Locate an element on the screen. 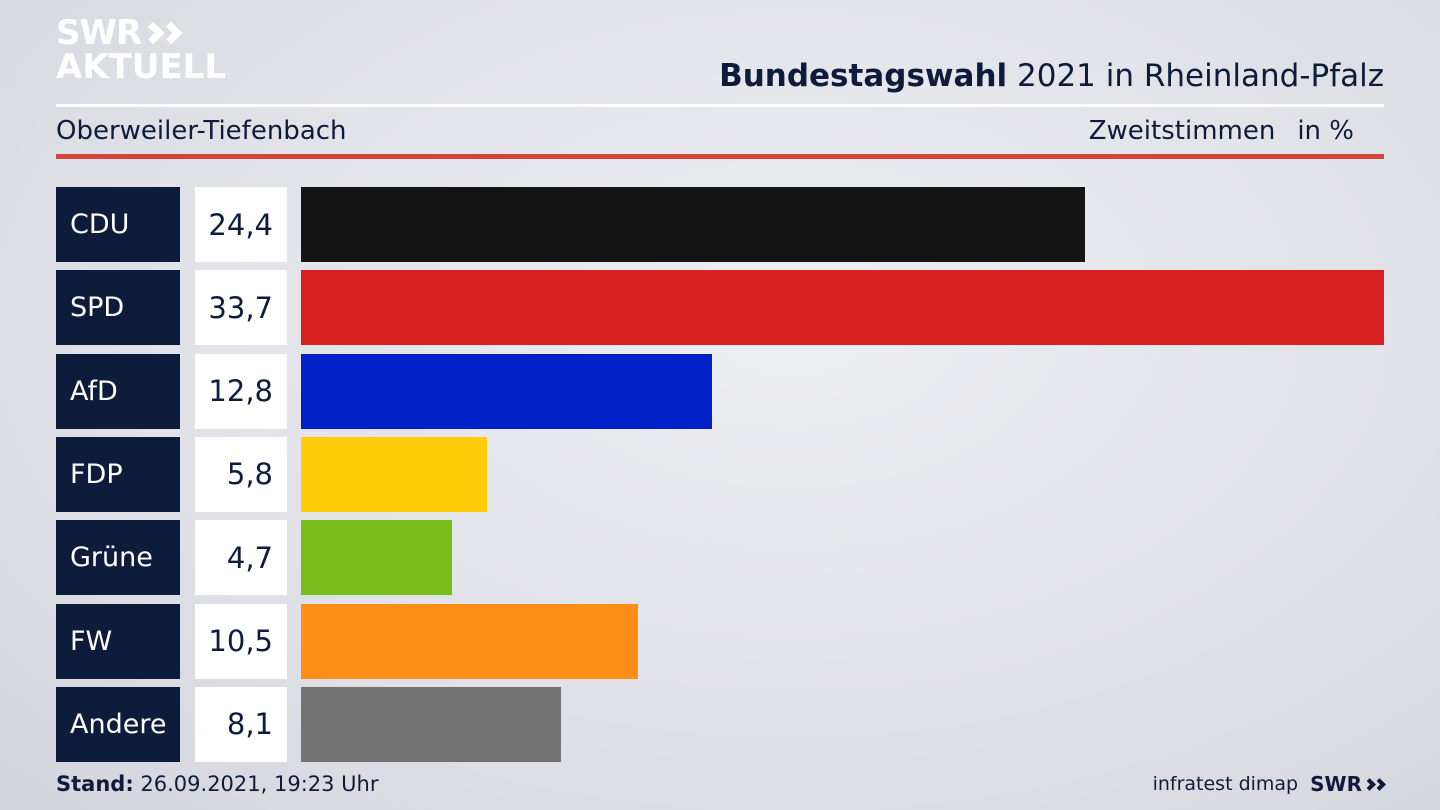  footer-swr-text: SWR is located at coordinates (1336, 784).